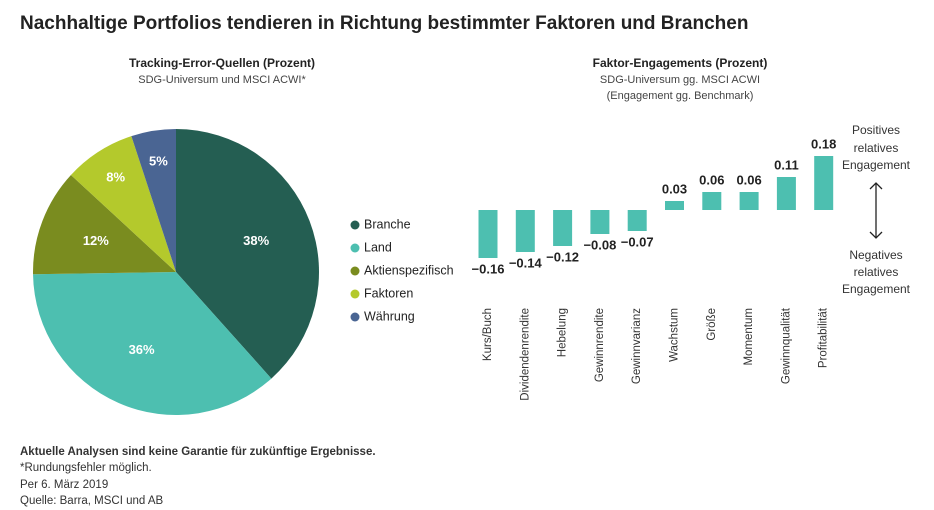 This screenshot has width=934, height=510. I want to click on pie-title: Tracking-Error-Quellen (Prozent), so click(222, 63).